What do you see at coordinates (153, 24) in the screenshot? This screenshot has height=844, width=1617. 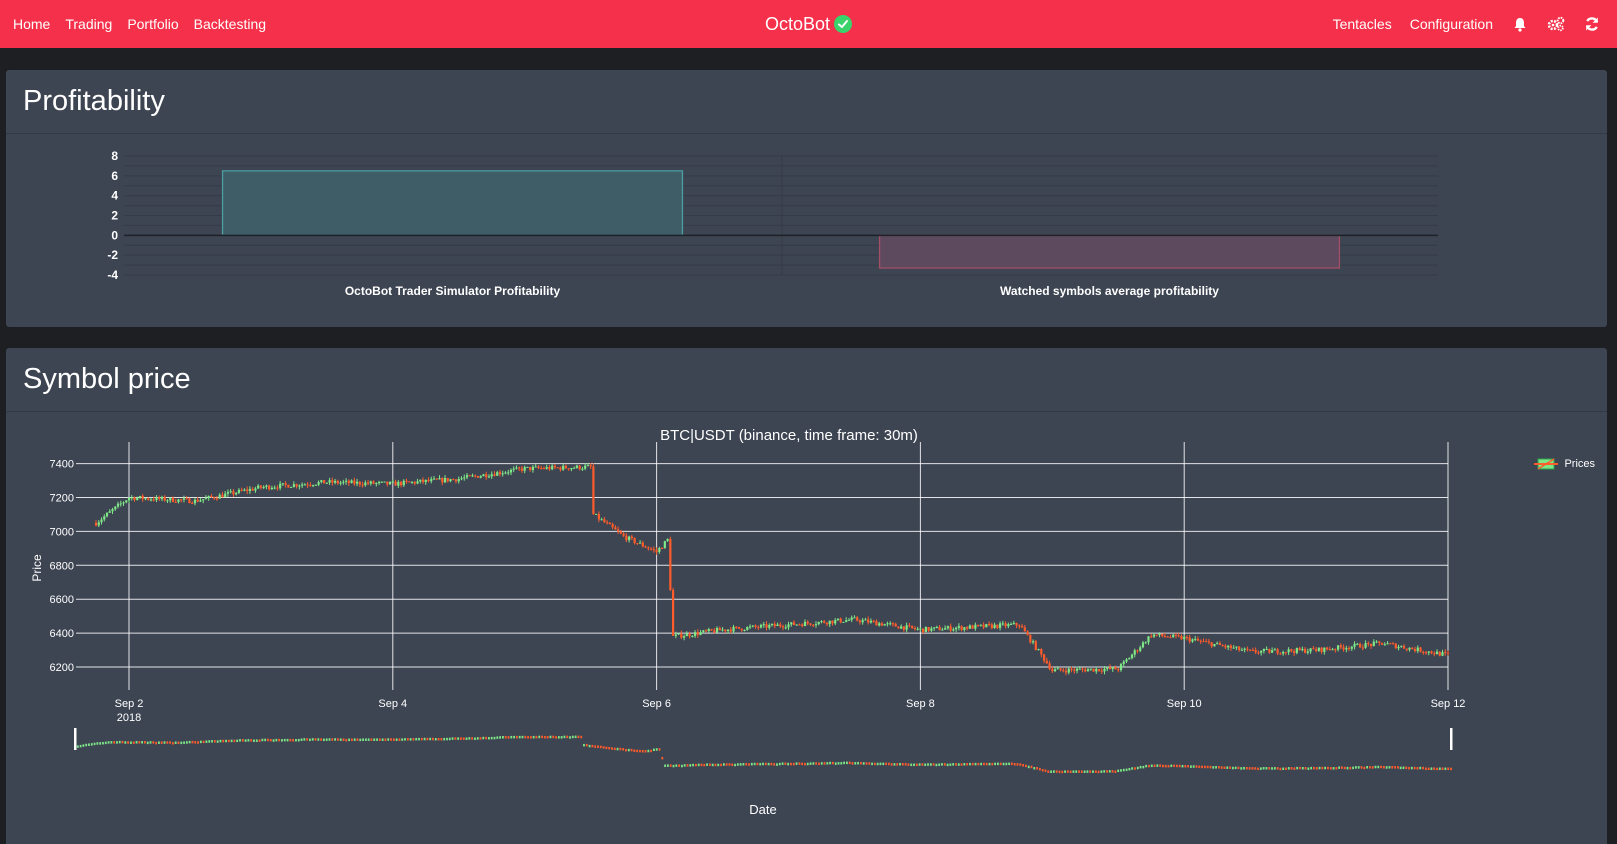 I see `nav-portfolio-link: Portfolio` at bounding box center [153, 24].